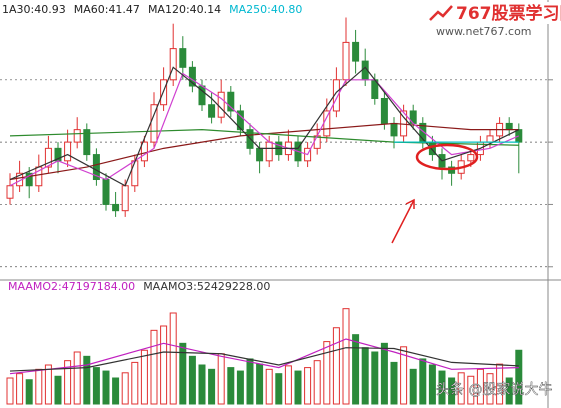  I want to click on legend-label: MA250:40.80, so click(265, 9).